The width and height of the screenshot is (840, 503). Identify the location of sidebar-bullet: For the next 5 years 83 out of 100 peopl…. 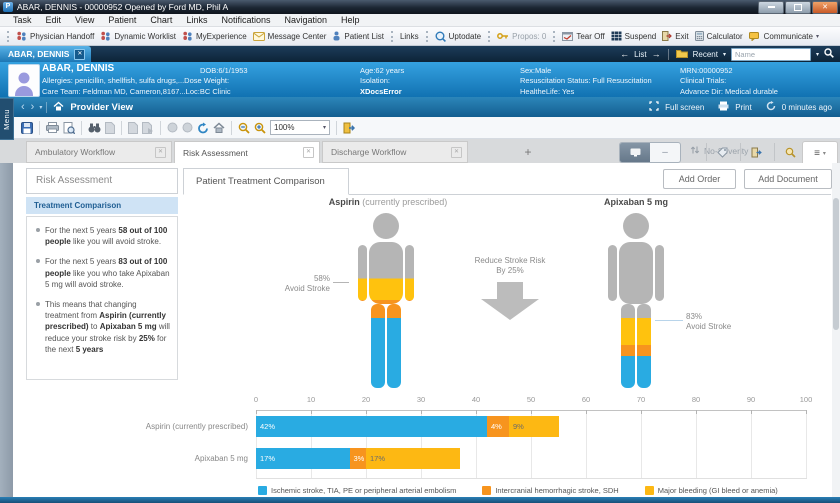
(102, 273).